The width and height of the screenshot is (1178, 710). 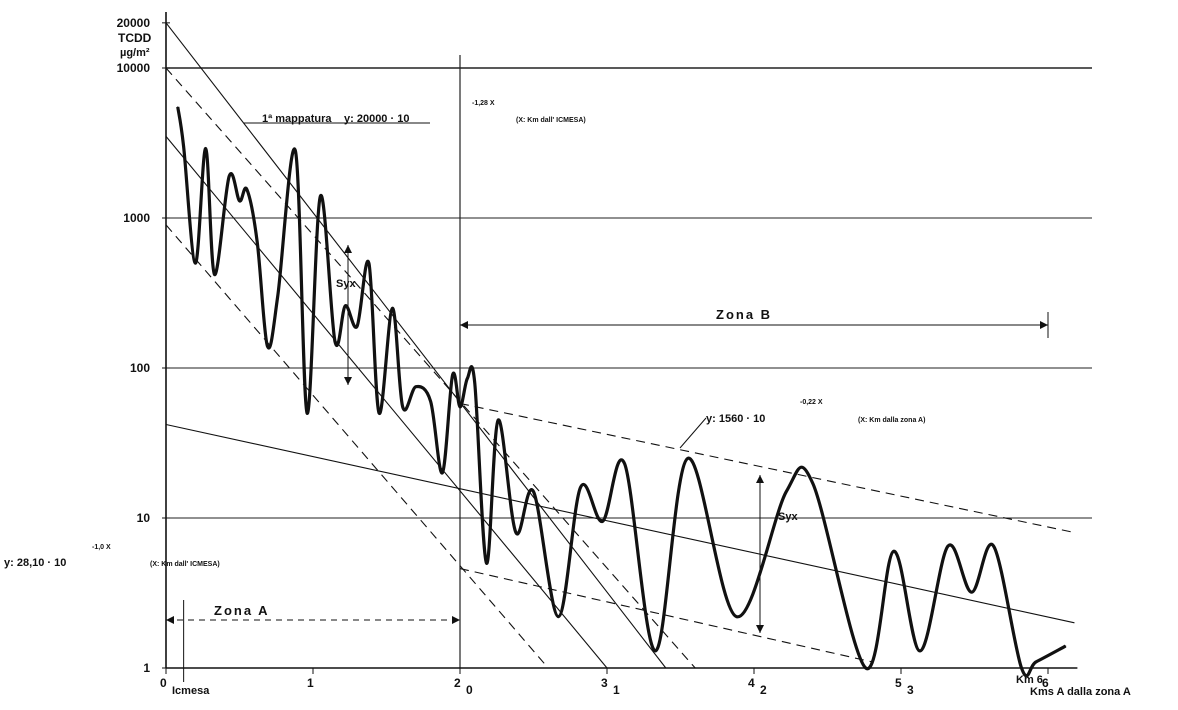 I want to click on y-tick-label-1: 10, so click(x=144, y=518).